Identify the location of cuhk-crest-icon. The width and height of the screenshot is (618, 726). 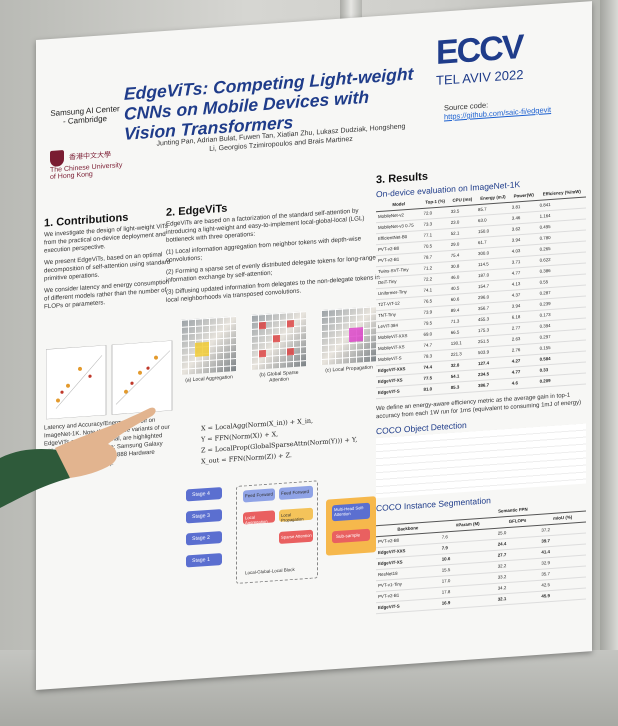
(57, 159).